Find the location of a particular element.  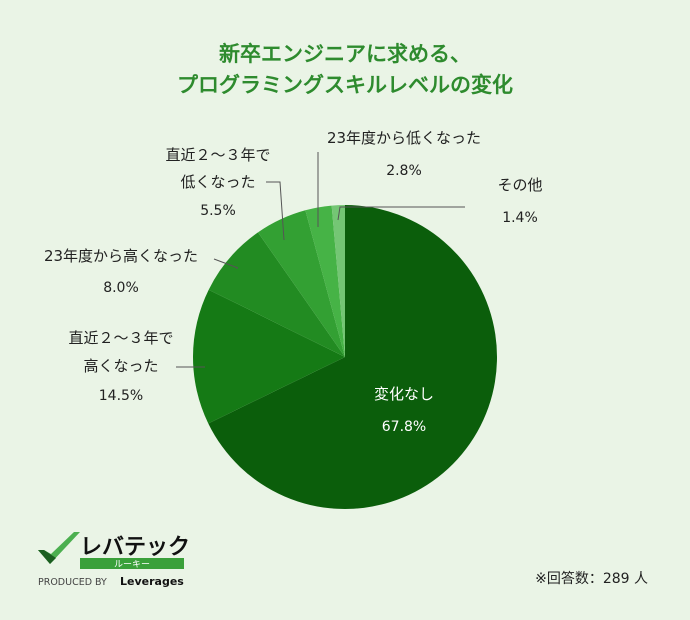

logo-brand: レバテック is located at coordinates (135, 547).